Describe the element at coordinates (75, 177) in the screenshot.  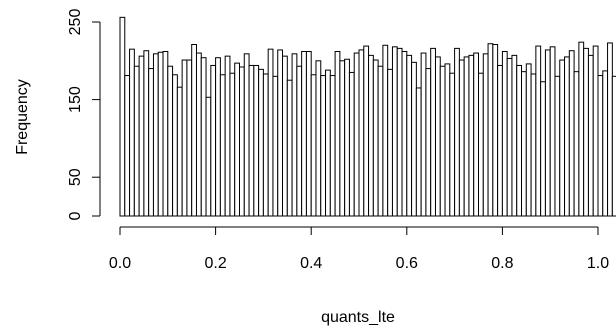
I see `y-tick-label-1: 50` at that location.